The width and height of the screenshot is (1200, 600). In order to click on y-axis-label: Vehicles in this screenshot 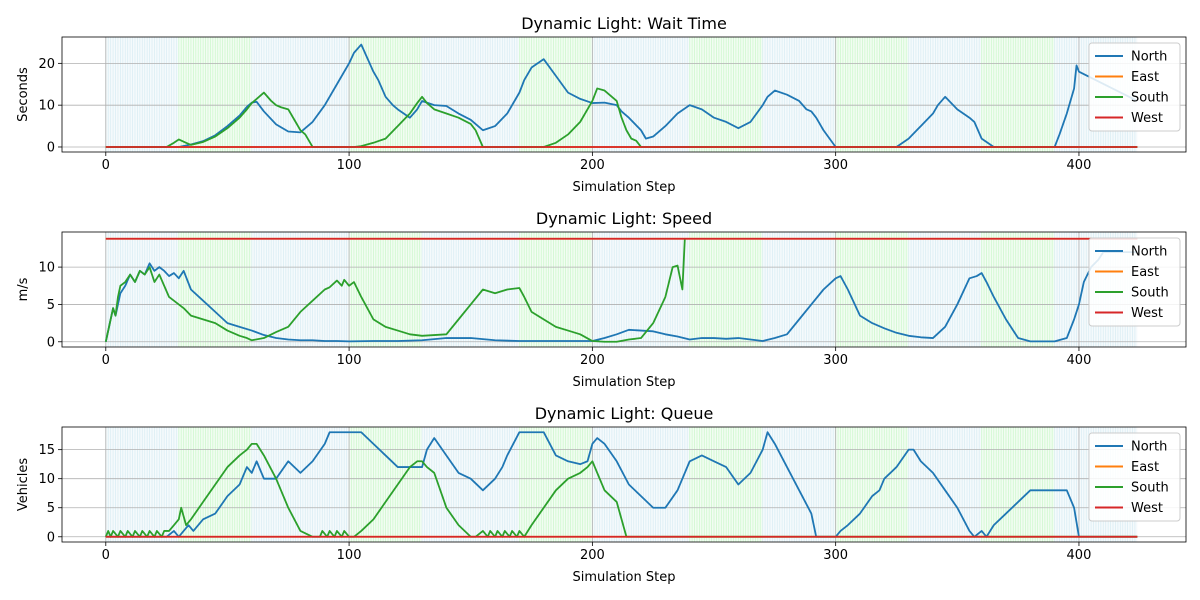, I will do `click(23, 484)`.